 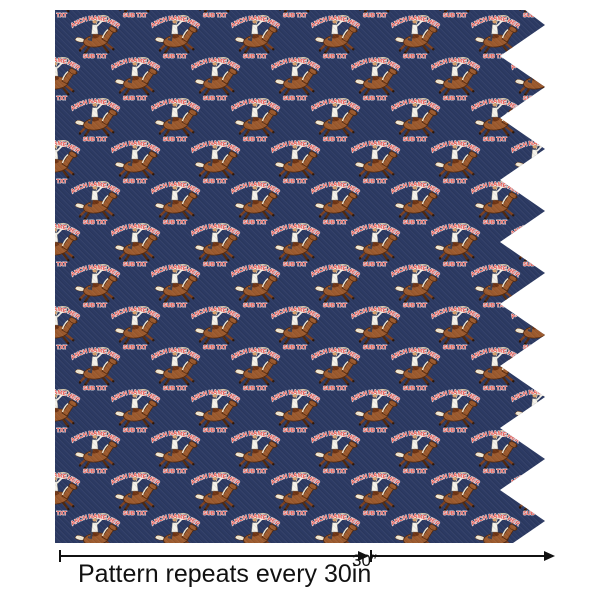 I want to click on pattern-repeat-label: Pattern repeats every 30in, so click(x=225, y=574).